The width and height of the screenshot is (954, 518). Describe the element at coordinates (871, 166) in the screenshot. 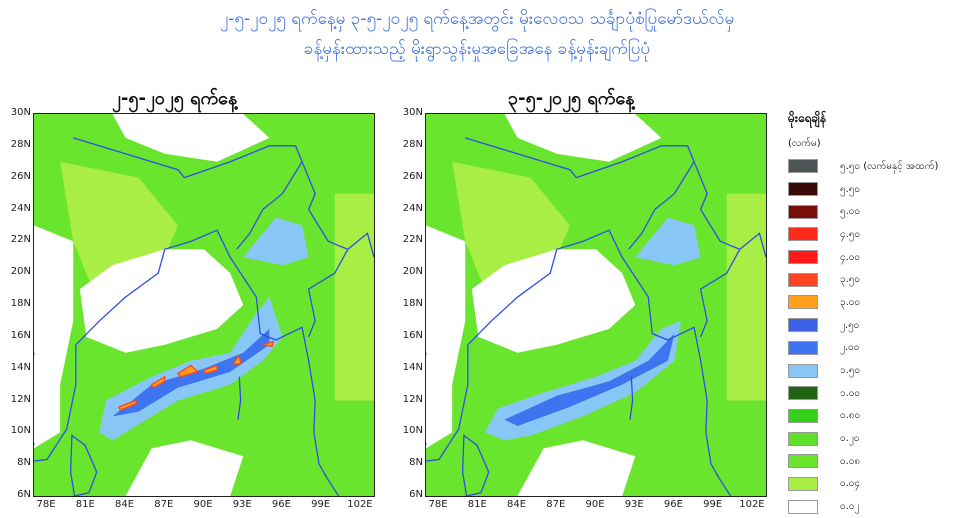

I see `legend-item: ၅.၅၀ (လက်မနှင့် အထက်)` at that location.